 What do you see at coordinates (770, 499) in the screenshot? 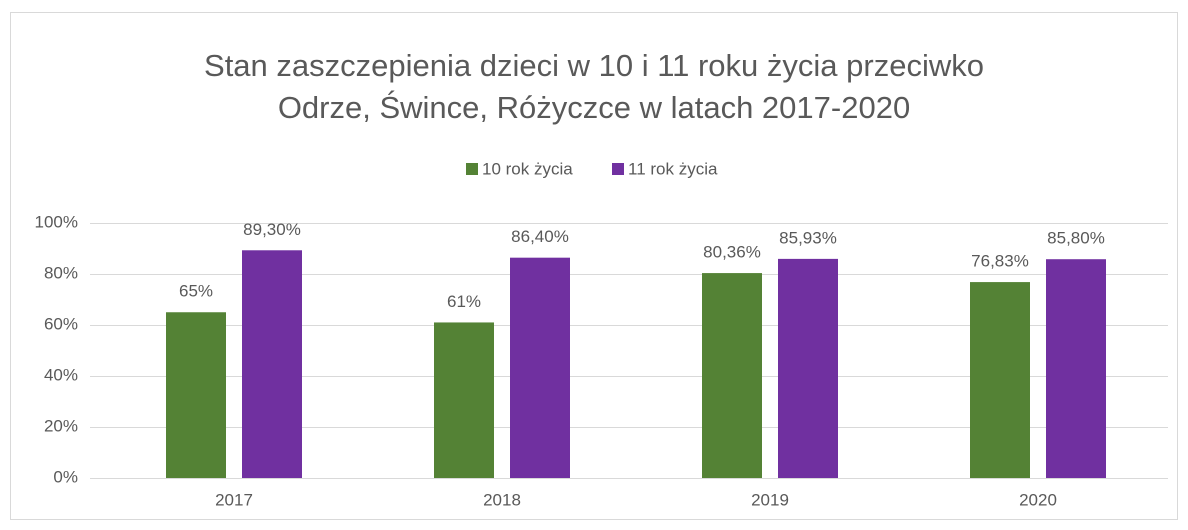
I see `x-tick-label: 2019` at bounding box center [770, 499].